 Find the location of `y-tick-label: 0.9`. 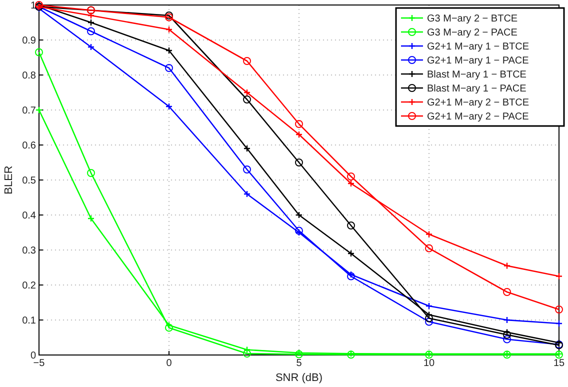

y-tick-label: 0.9 is located at coordinates (29, 41).